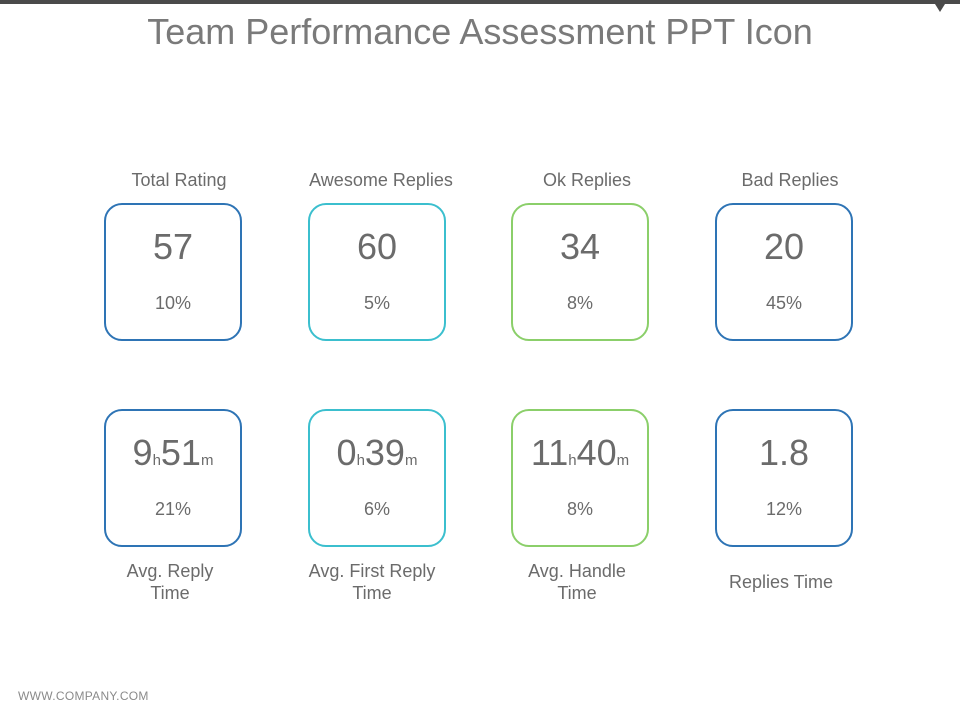 This screenshot has width=960, height=720. I want to click on metric-value: 60, so click(377, 246).